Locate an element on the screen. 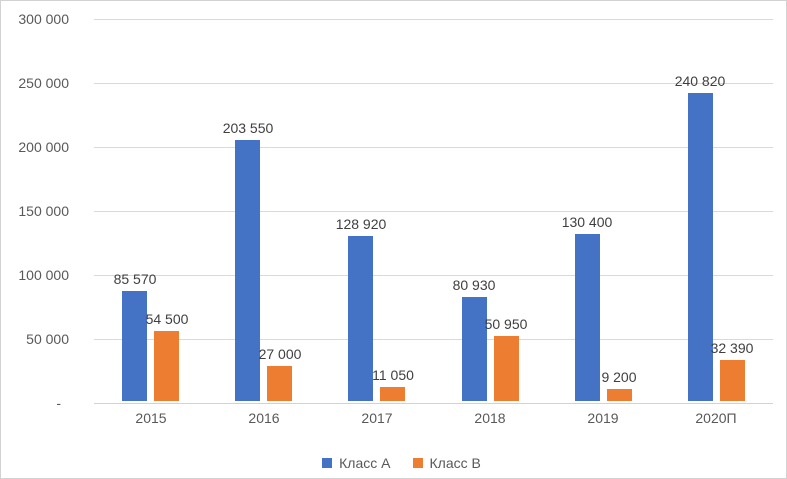 The width and height of the screenshot is (787, 479). bar-b-2015 is located at coordinates (166, 366).